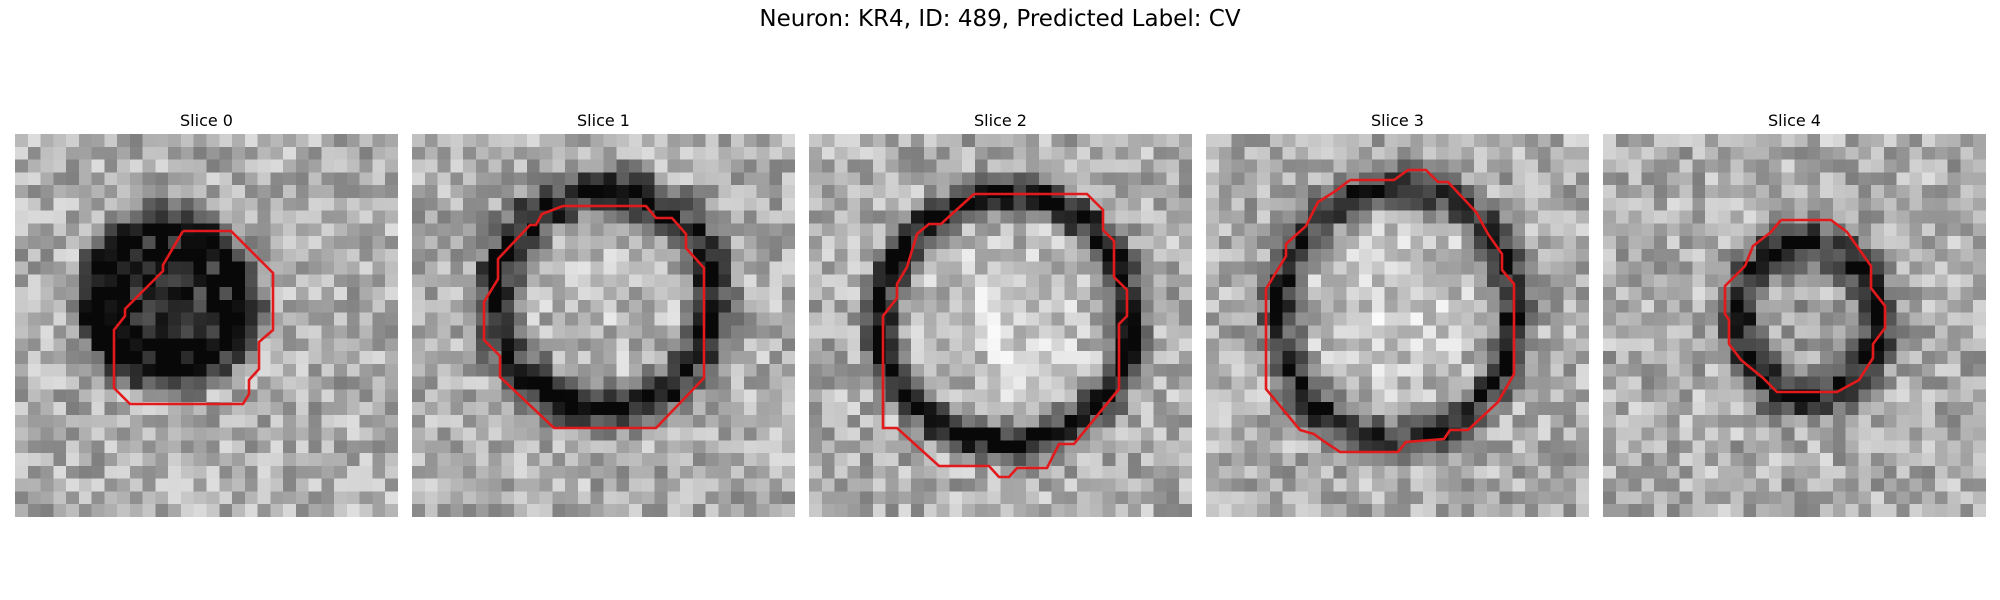 The height and width of the screenshot is (600, 2000). I want to click on slice-panel-1: Slice 1, so click(603, 313).